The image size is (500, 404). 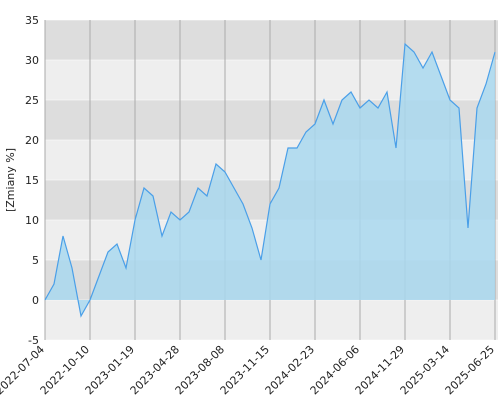 What do you see at coordinates (35, 260) in the screenshot?
I see `y-tick-label: 5` at bounding box center [35, 260].